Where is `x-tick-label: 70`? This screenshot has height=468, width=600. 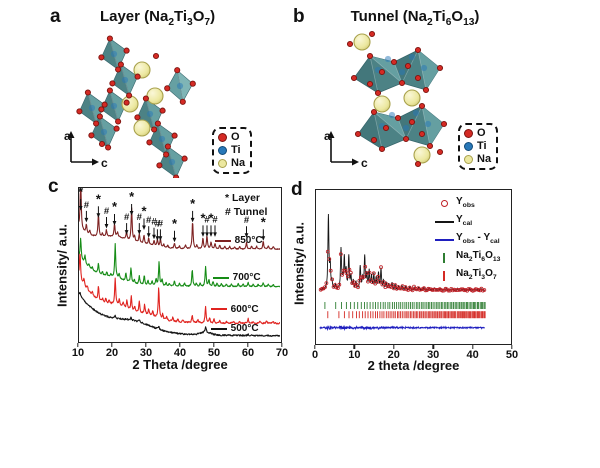
x-tick-label: 70 is located at coordinates (282, 353).